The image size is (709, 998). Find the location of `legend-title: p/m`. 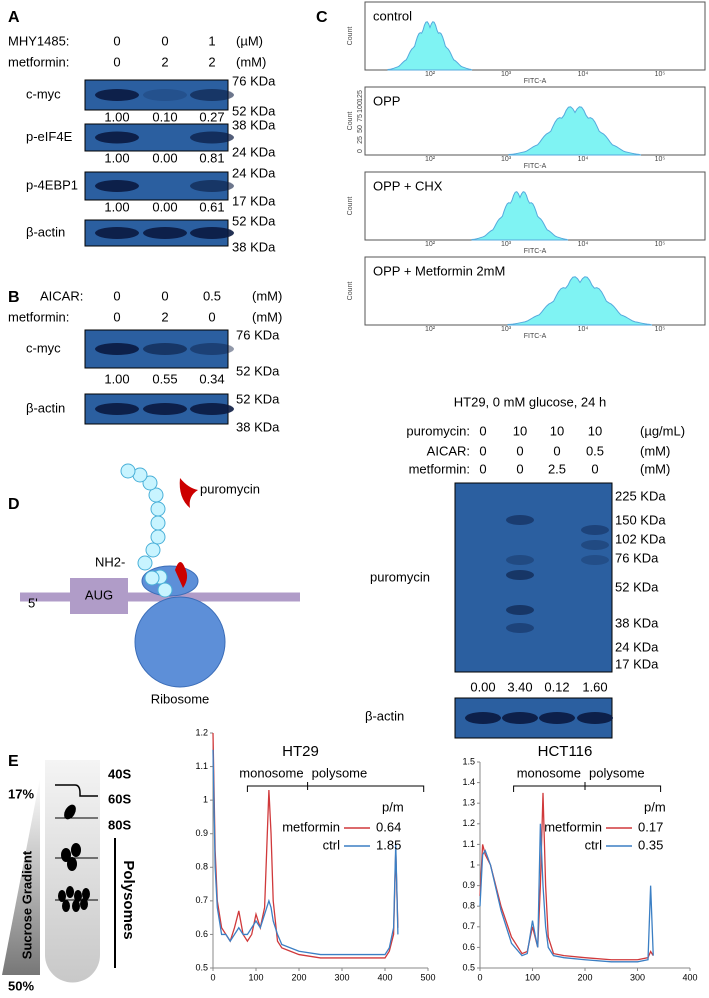

legend-title: p/m is located at coordinates (655, 806).